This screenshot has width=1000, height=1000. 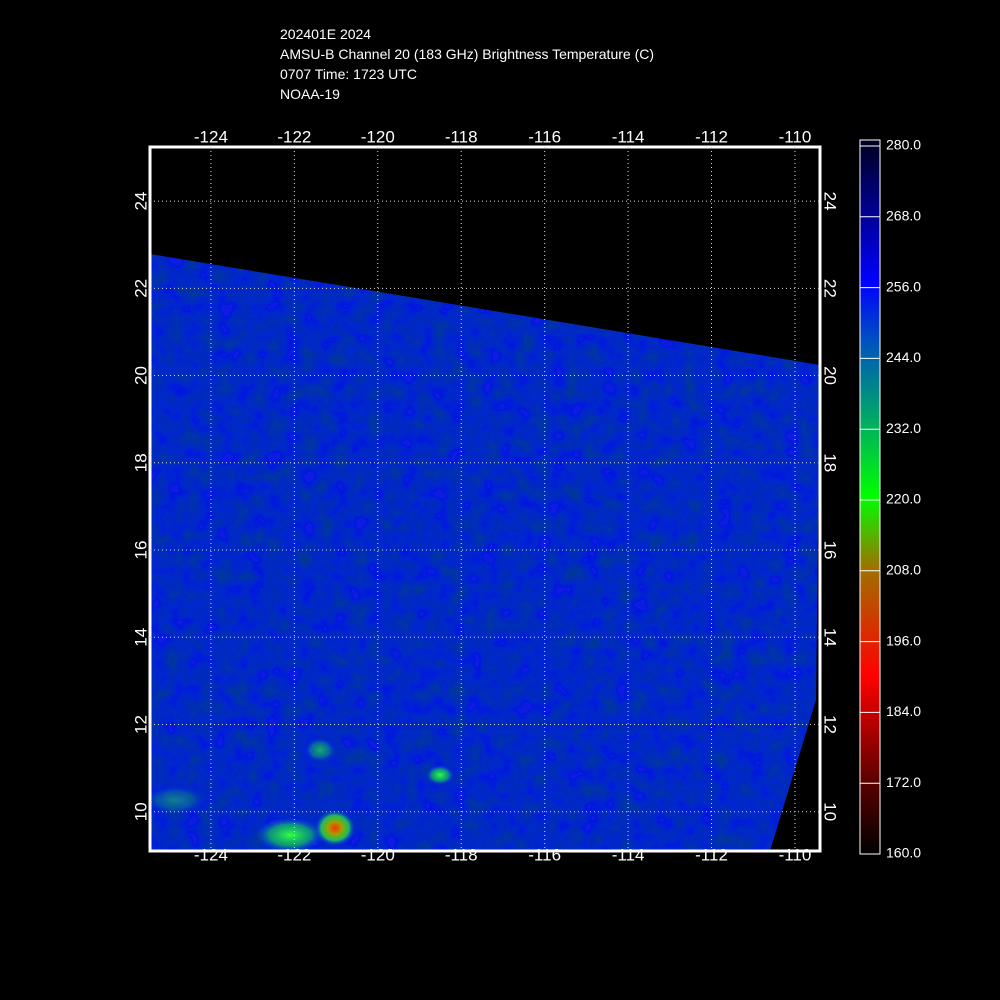 I want to click on colorbar-label: 268.0, so click(x=903, y=216).